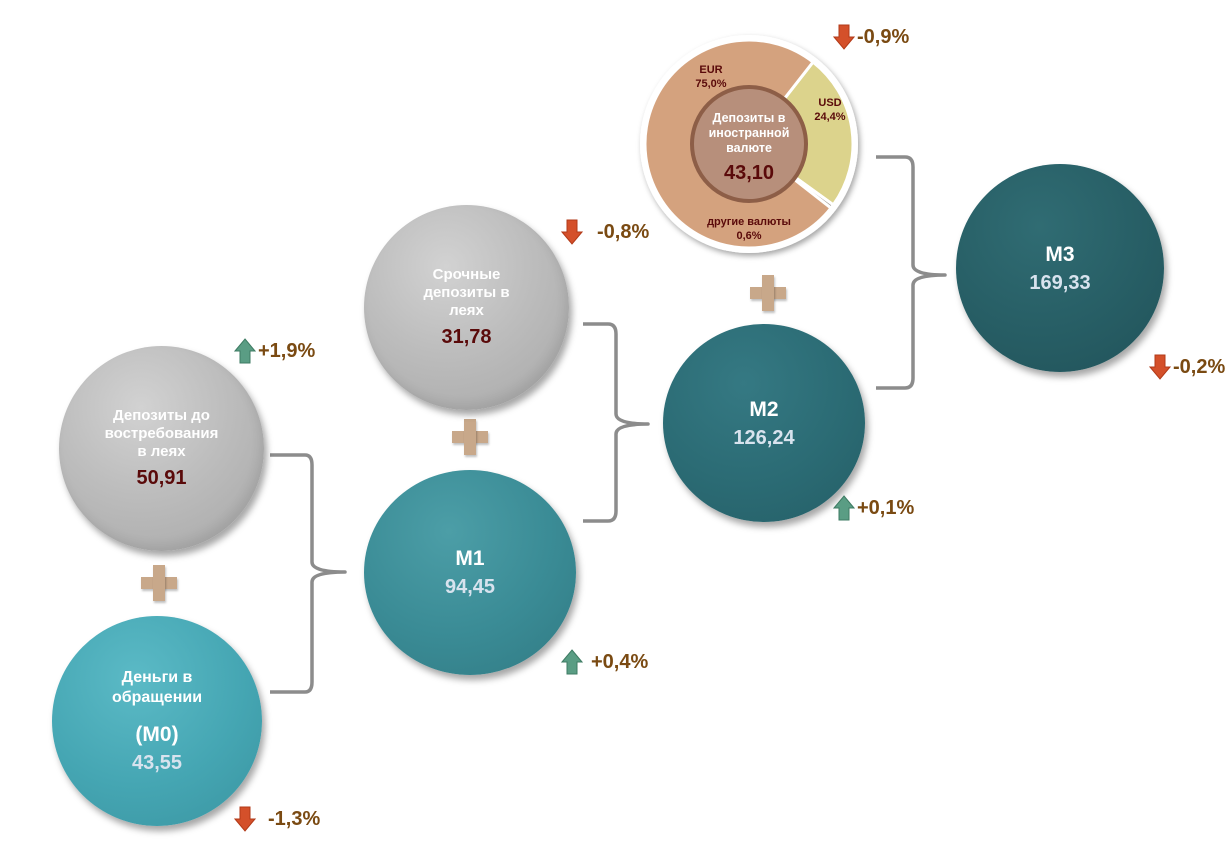  I want to click on term-deposits-label-2: депозиты в, so click(466, 292).